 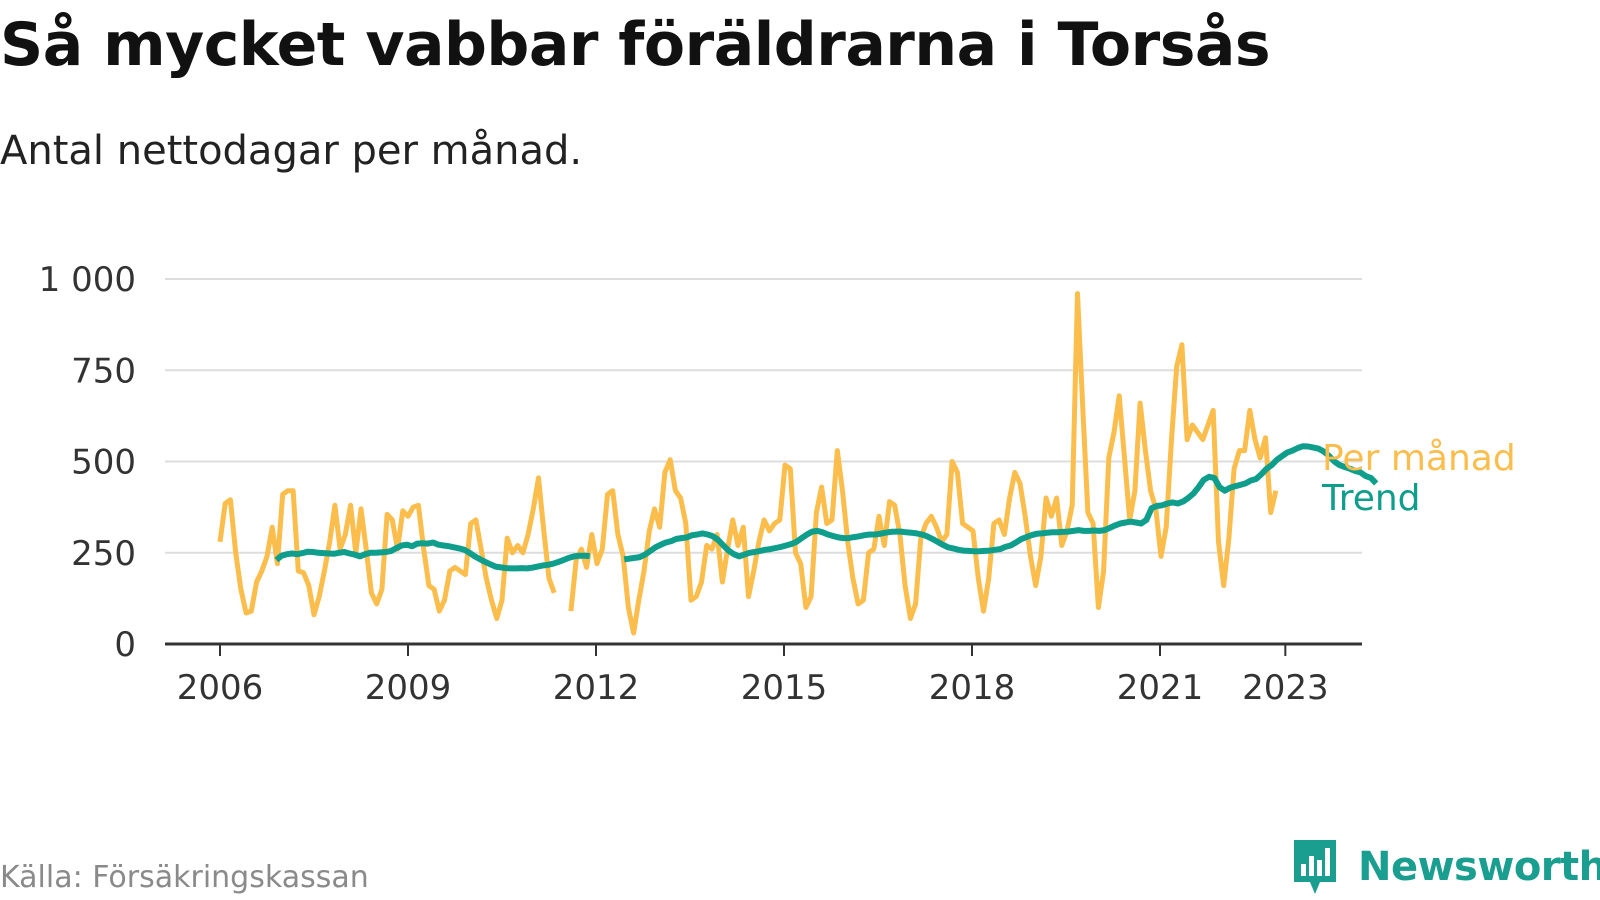 I want to click on y-tick-label: 1 000, so click(x=87, y=280).